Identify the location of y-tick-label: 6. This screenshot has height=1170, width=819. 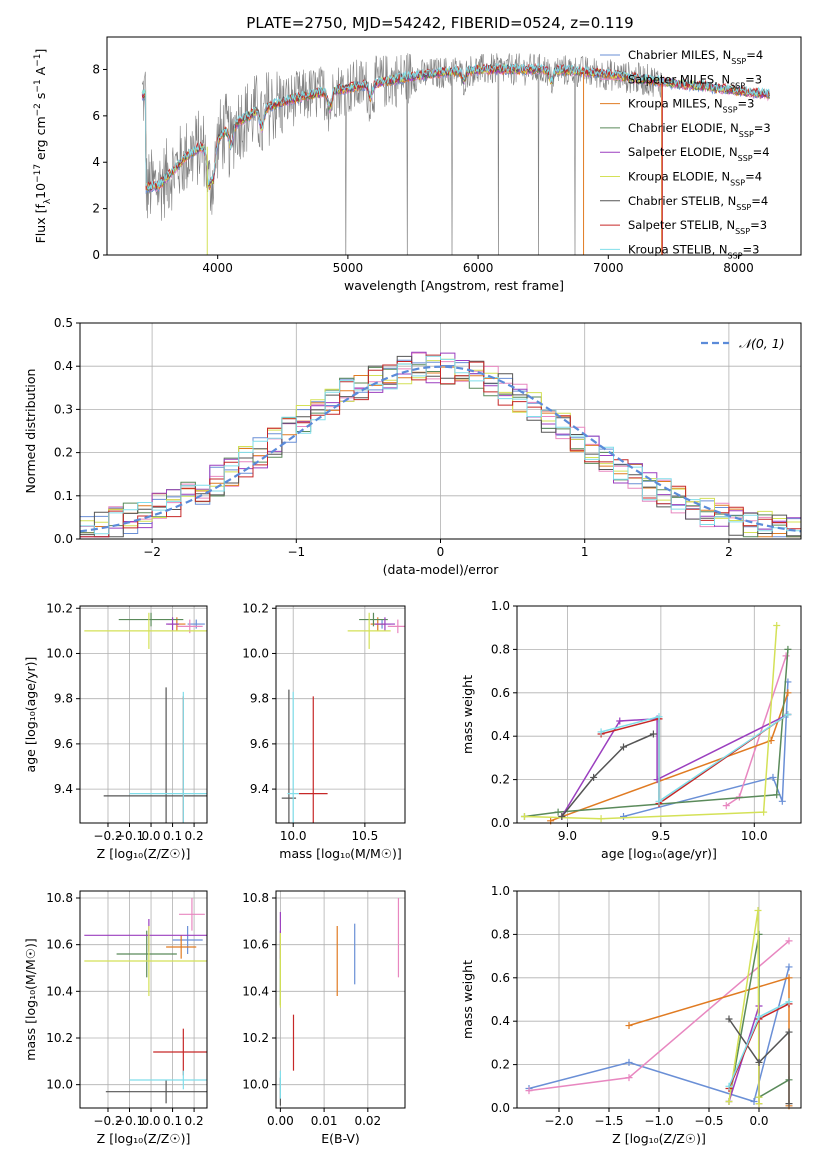
(96, 116).